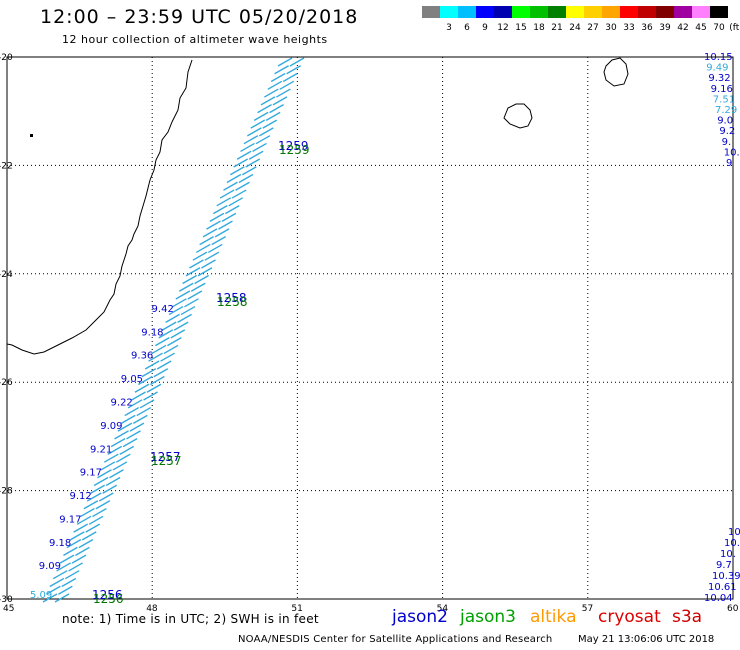 The image size is (740, 650). What do you see at coordinates (6, 275) in the screenshot?
I see `y-tick-label: -24` at bounding box center [6, 275].